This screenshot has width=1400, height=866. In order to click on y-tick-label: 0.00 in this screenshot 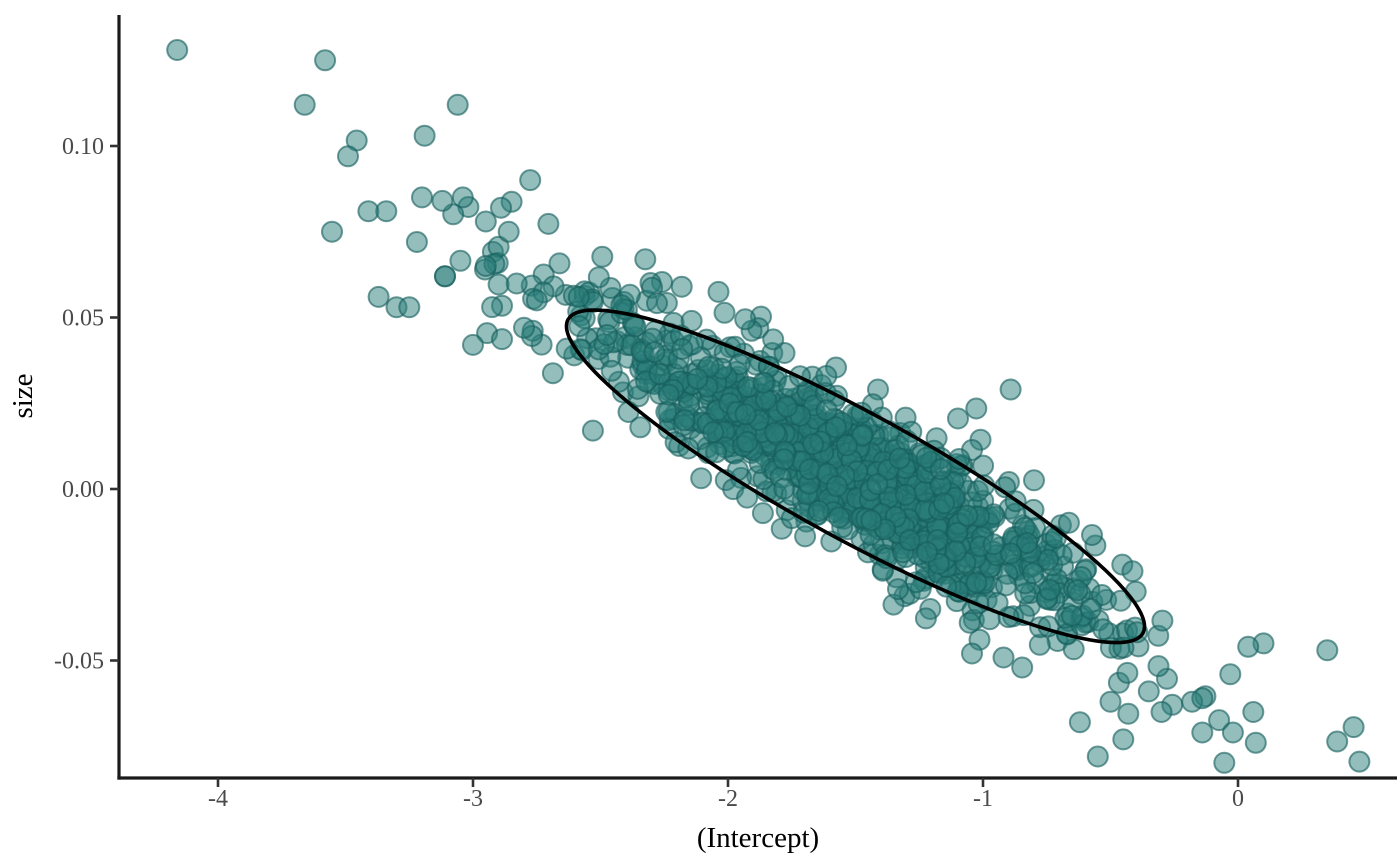, I will do `click(83, 490)`.